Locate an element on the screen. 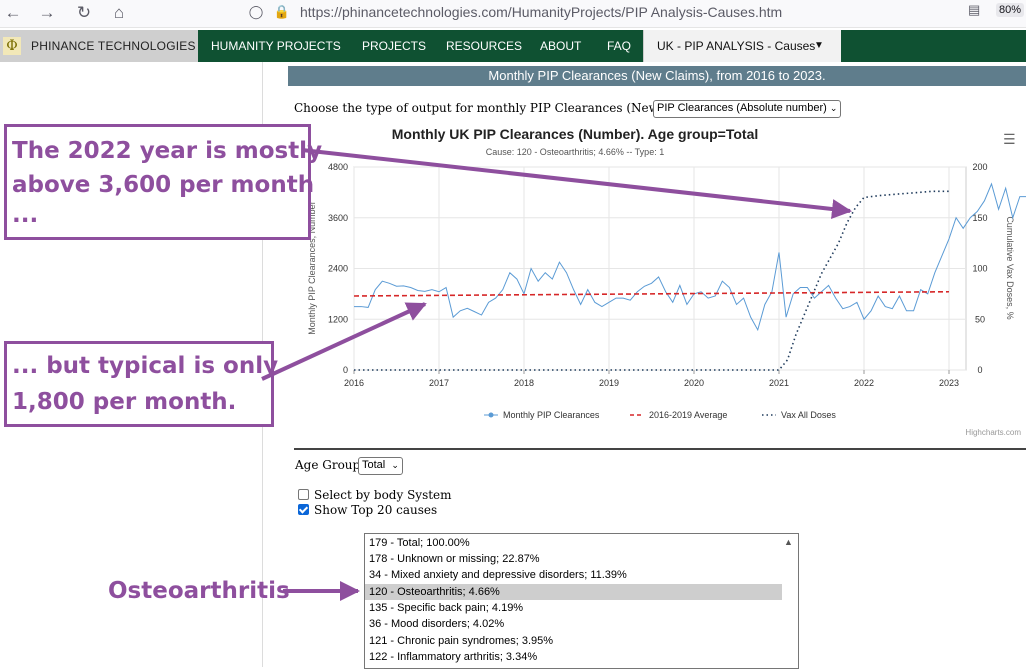 This screenshot has height=669, width=1026. nav-humanity-projects: HUMANITY PROJECTS is located at coordinates (276, 46).